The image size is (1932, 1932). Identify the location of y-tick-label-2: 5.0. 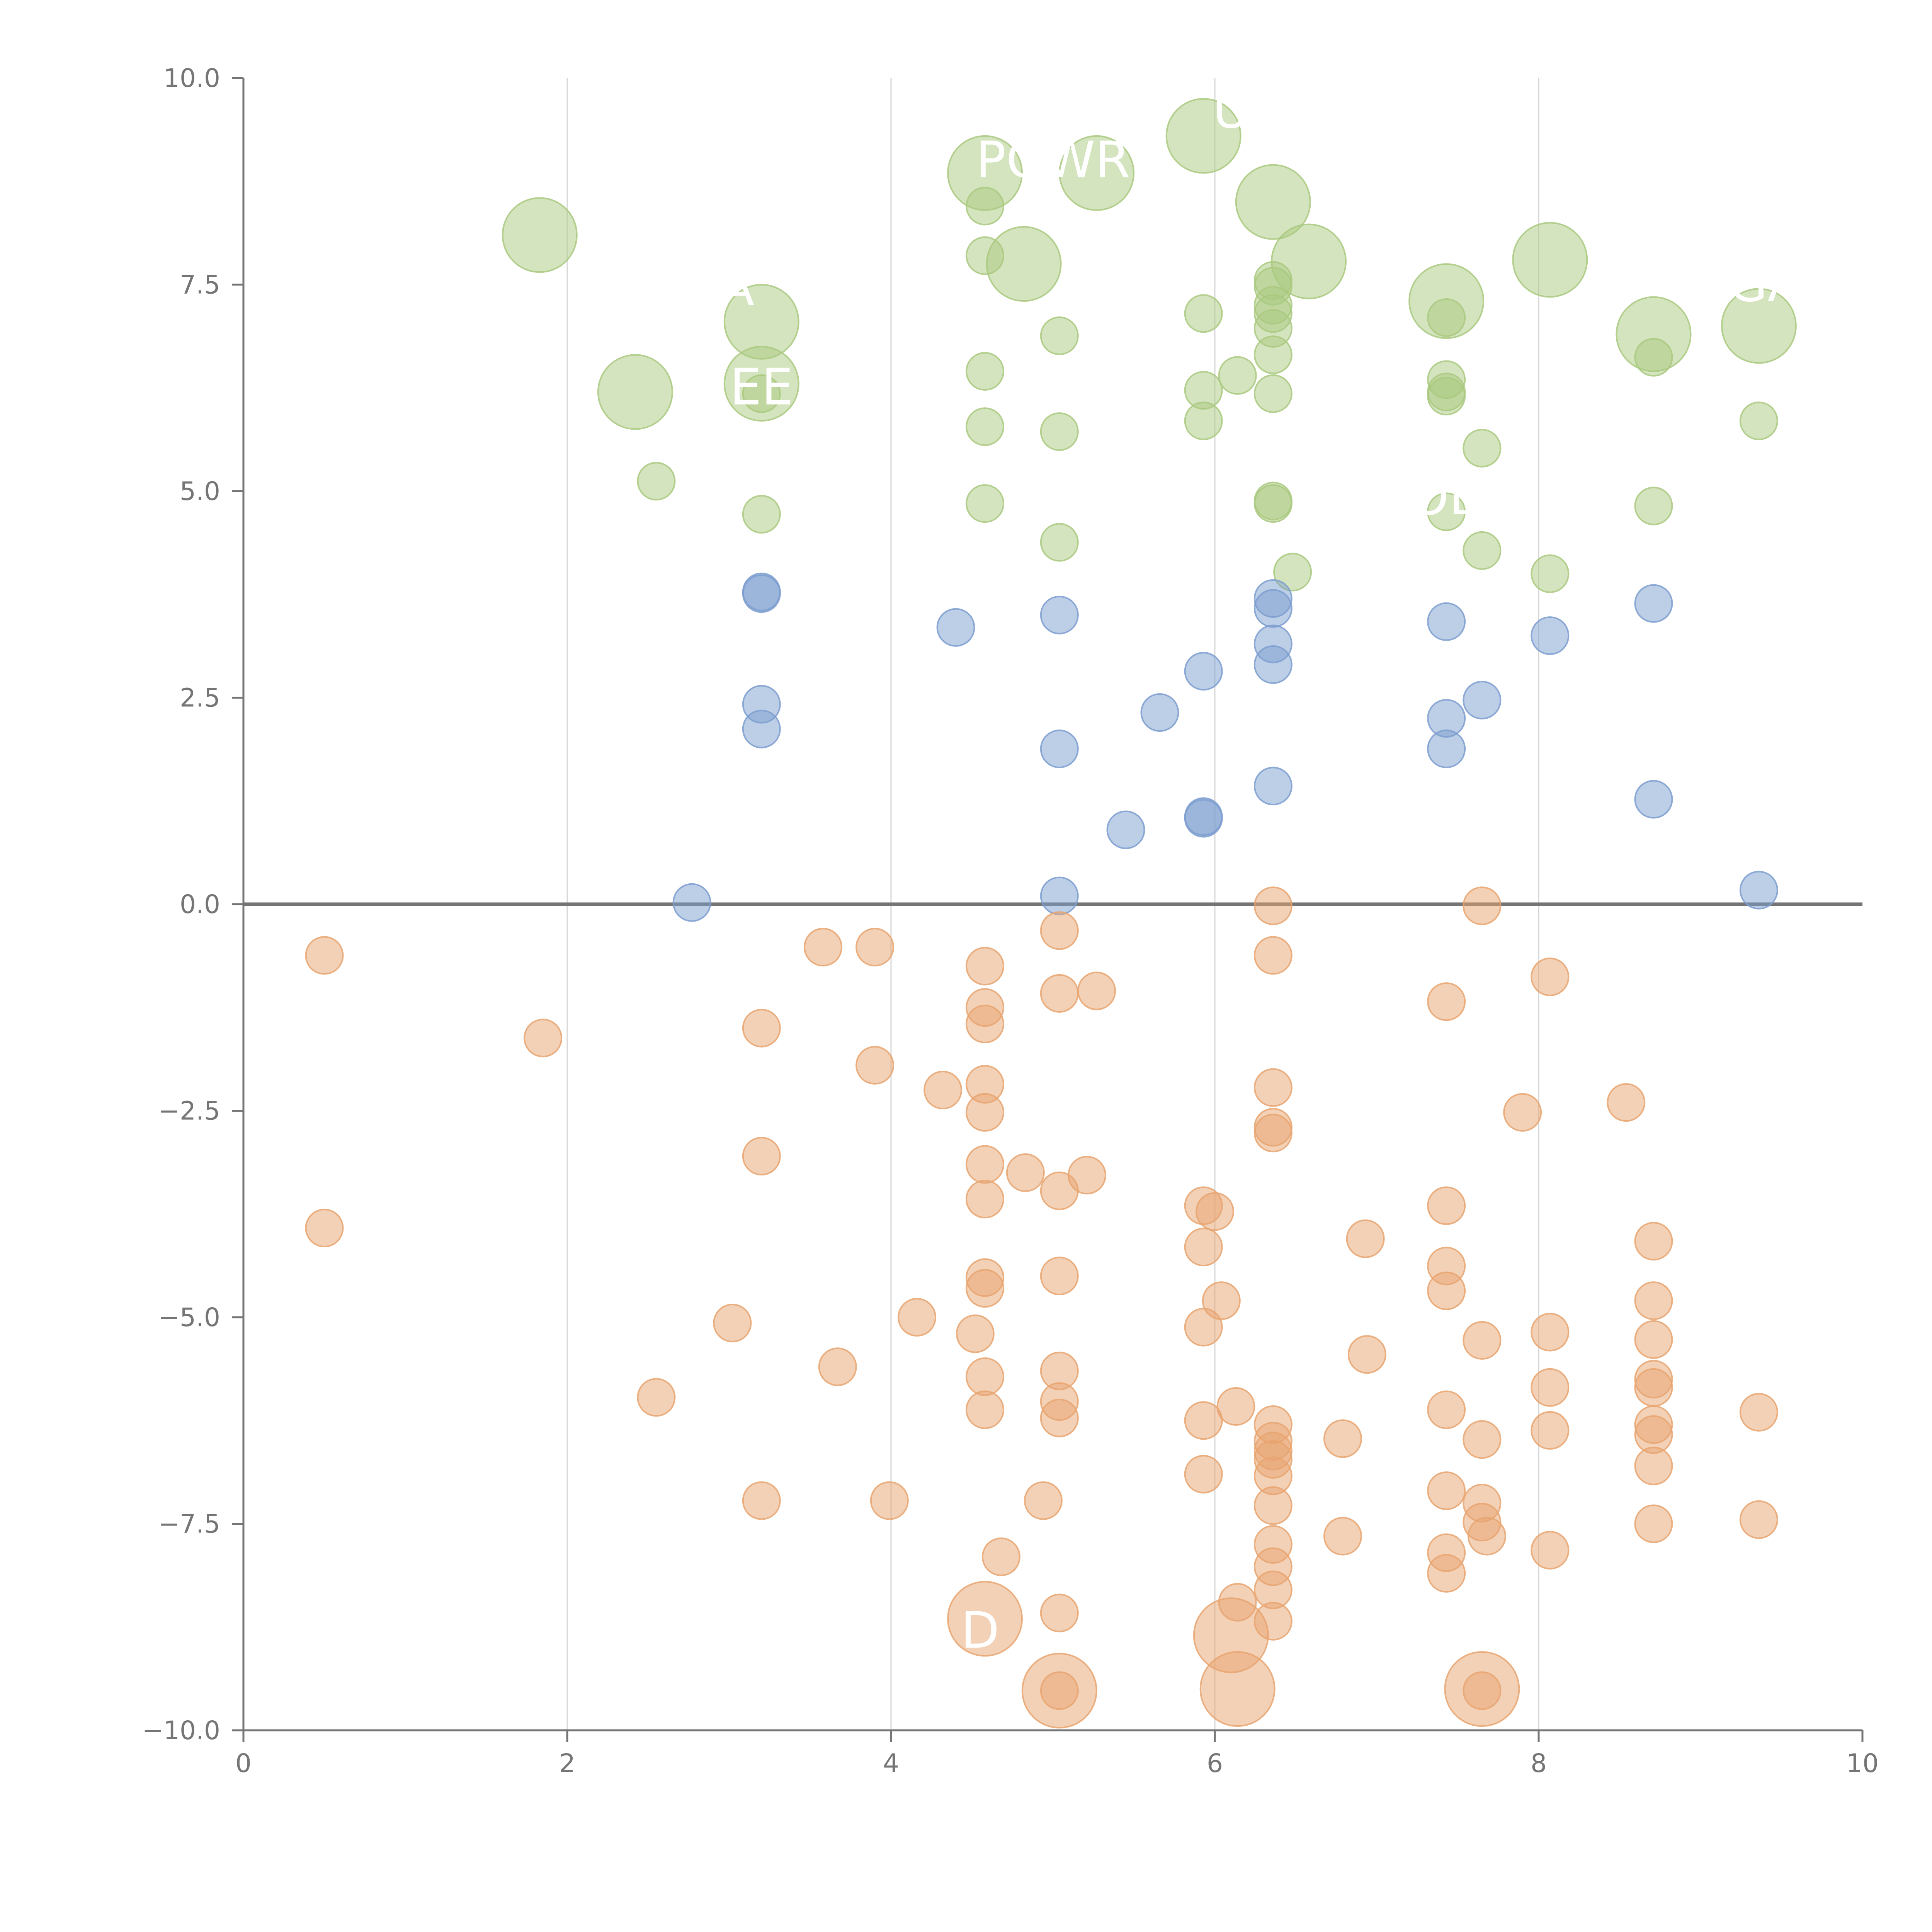
(200, 491).